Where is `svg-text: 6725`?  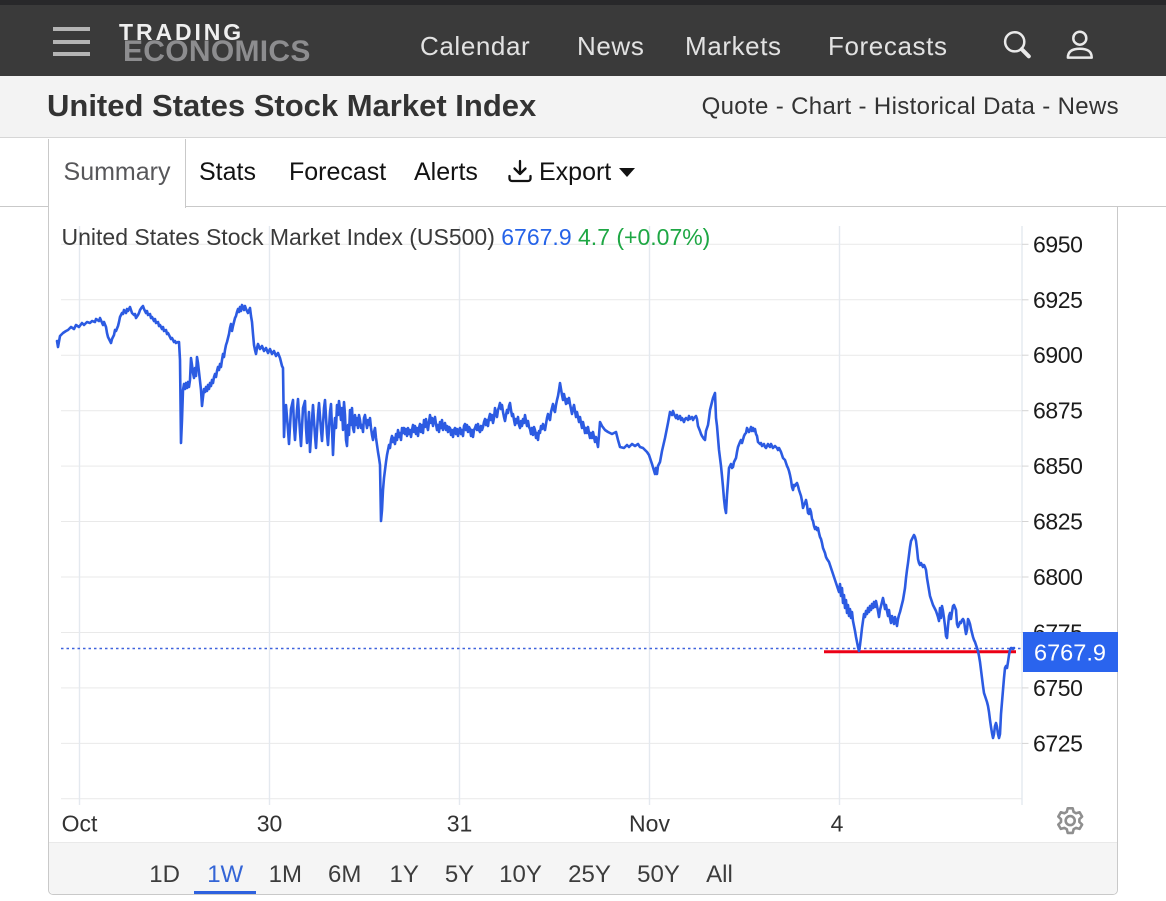
svg-text: 6725 is located at coordinates (1058, 743).